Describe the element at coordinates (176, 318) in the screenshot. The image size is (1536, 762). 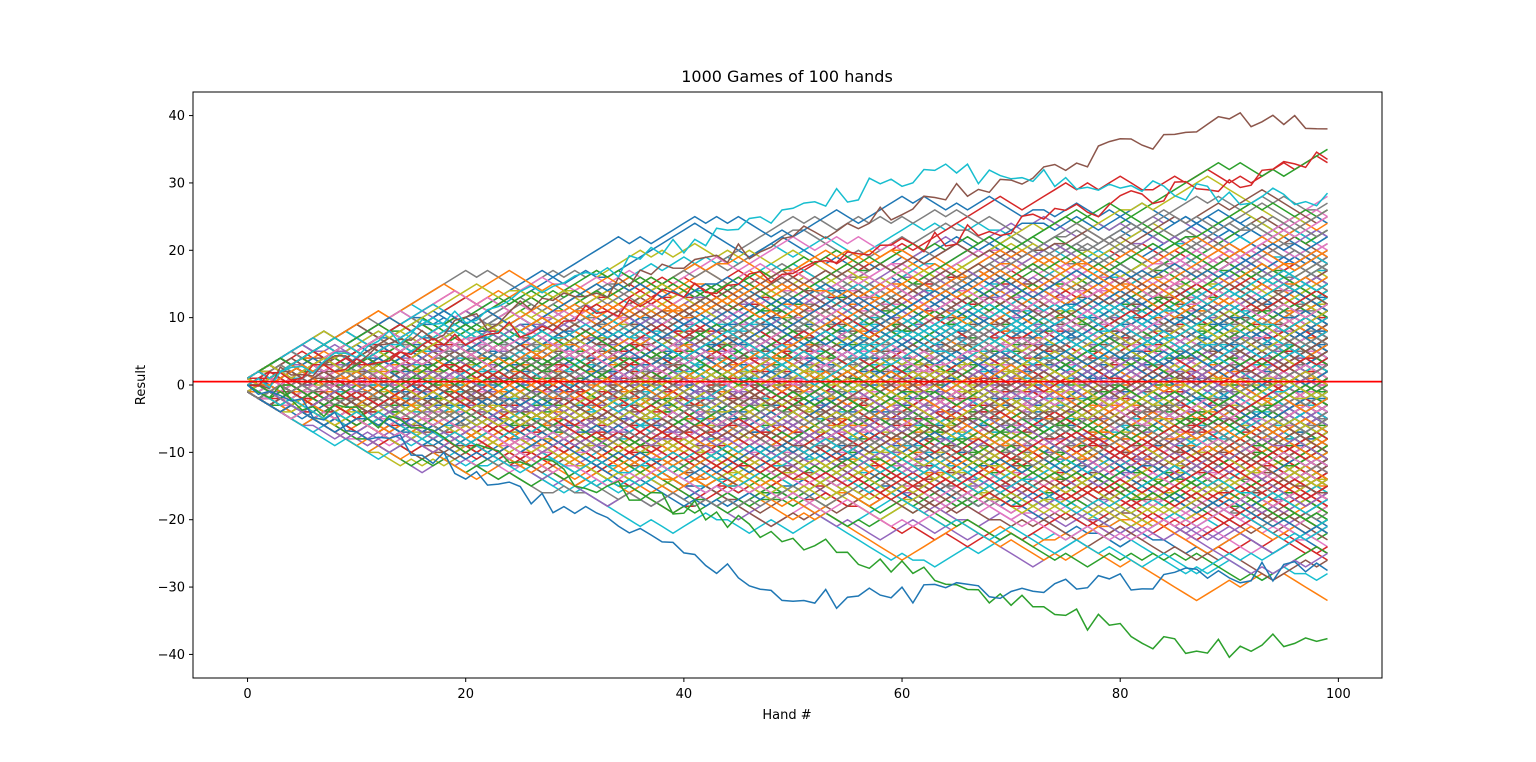
I see `y-tick-label: 10` at that location.